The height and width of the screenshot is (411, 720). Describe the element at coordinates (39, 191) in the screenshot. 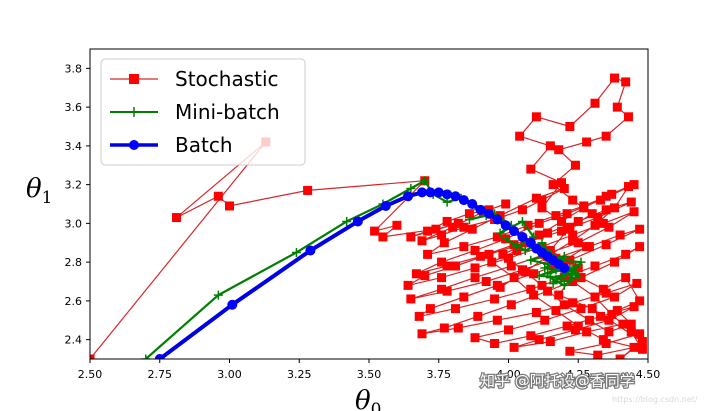

I see `y-axis-label: θ1` at that location.